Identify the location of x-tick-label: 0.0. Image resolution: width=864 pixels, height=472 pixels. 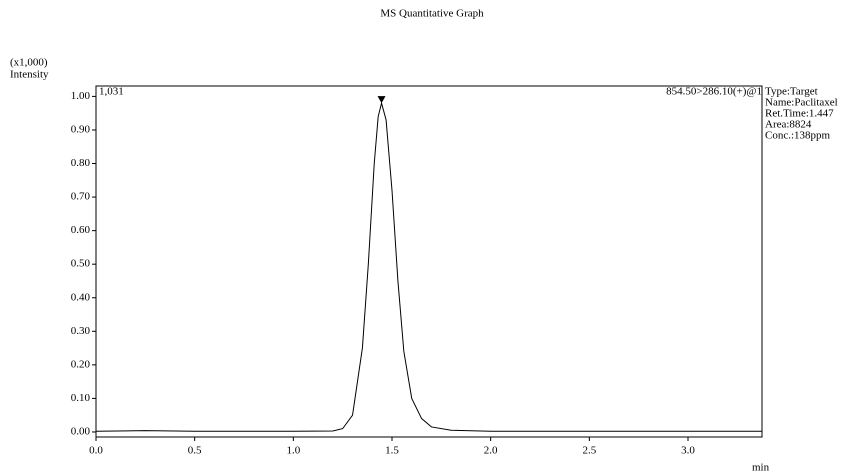
(96, 451).